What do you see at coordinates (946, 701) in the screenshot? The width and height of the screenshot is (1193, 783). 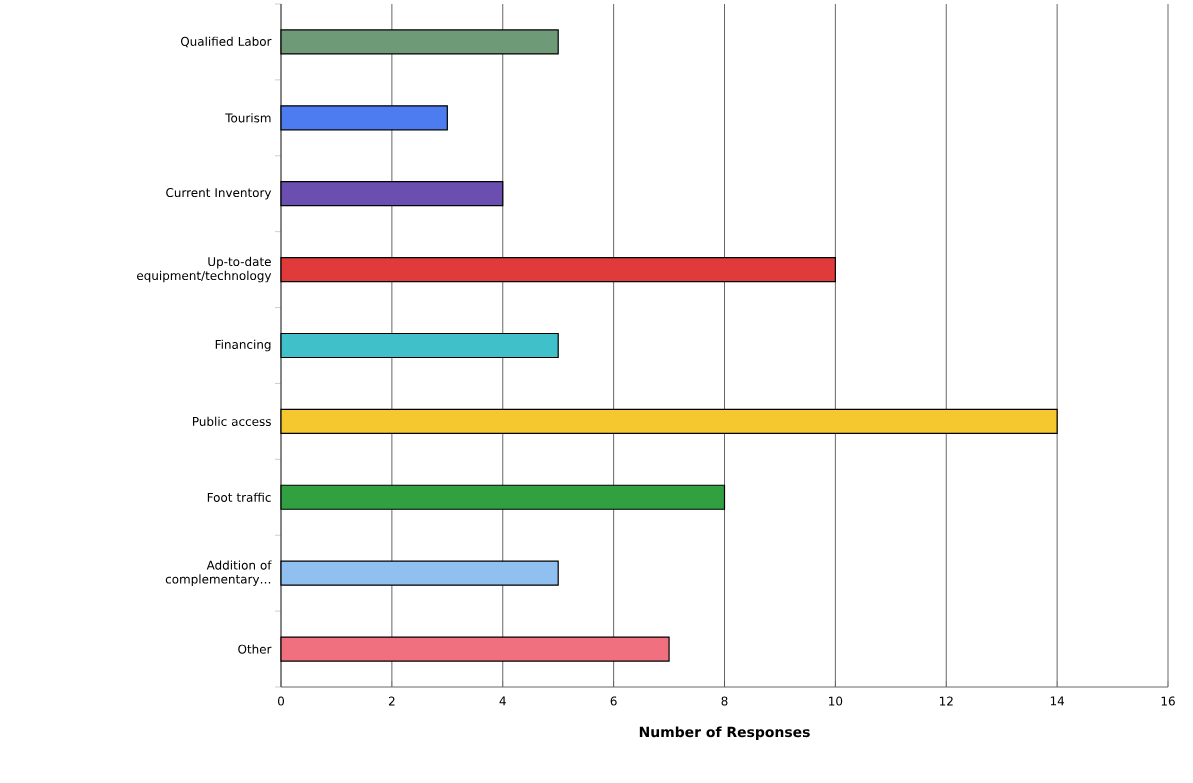 I see `x-tick-label: 12` at bounding box center [946, 701].